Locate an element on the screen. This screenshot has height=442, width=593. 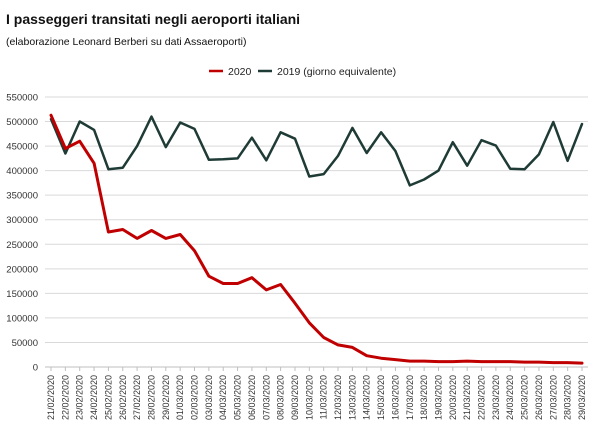
y-tick-label: 200000 is located at coordinates (22, 269).